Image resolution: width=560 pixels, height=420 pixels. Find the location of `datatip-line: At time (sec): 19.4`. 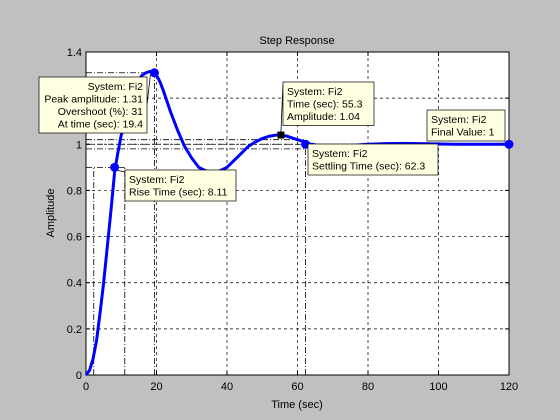

datatip-line: At time (sec): 19.4 is located at coordinates (100, 125).